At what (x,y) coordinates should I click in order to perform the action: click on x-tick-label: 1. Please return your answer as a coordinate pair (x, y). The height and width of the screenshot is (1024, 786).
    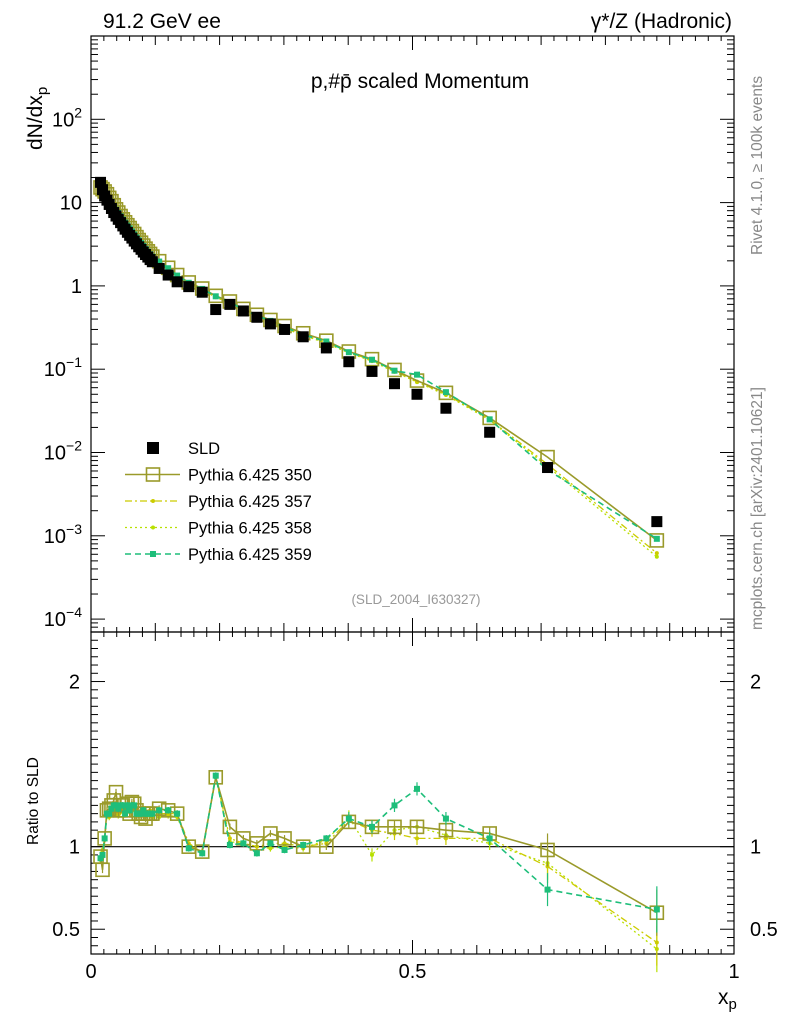
    Looking at the image, I should click on (733, 972).